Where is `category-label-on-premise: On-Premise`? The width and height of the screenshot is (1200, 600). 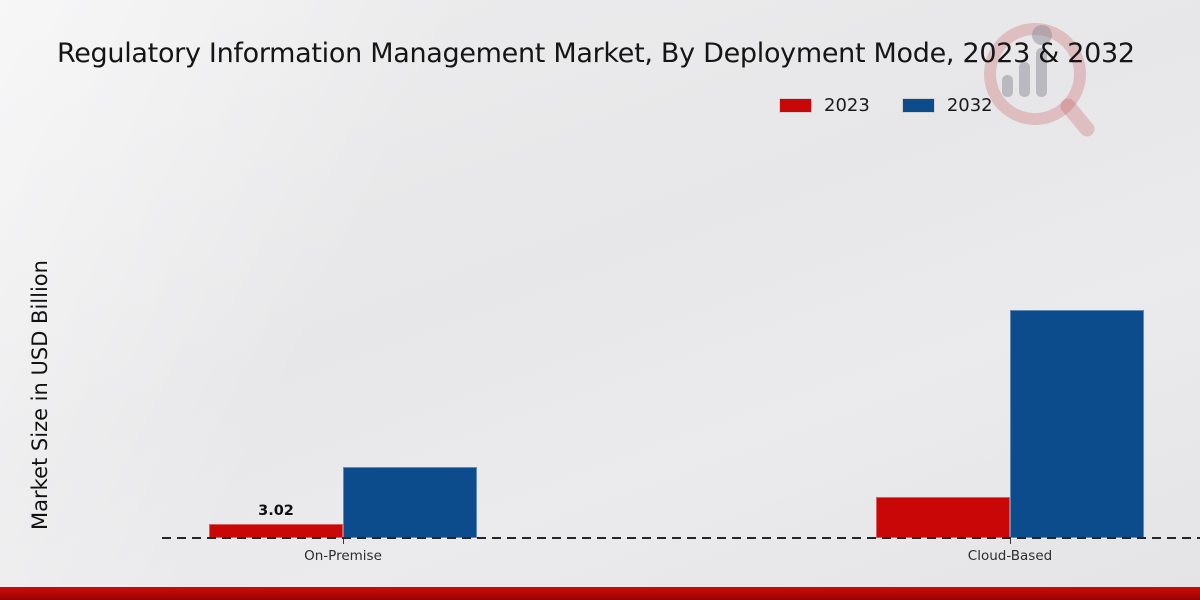 category-label-on-premise: On-Premise is located at coordinates (343, 556).